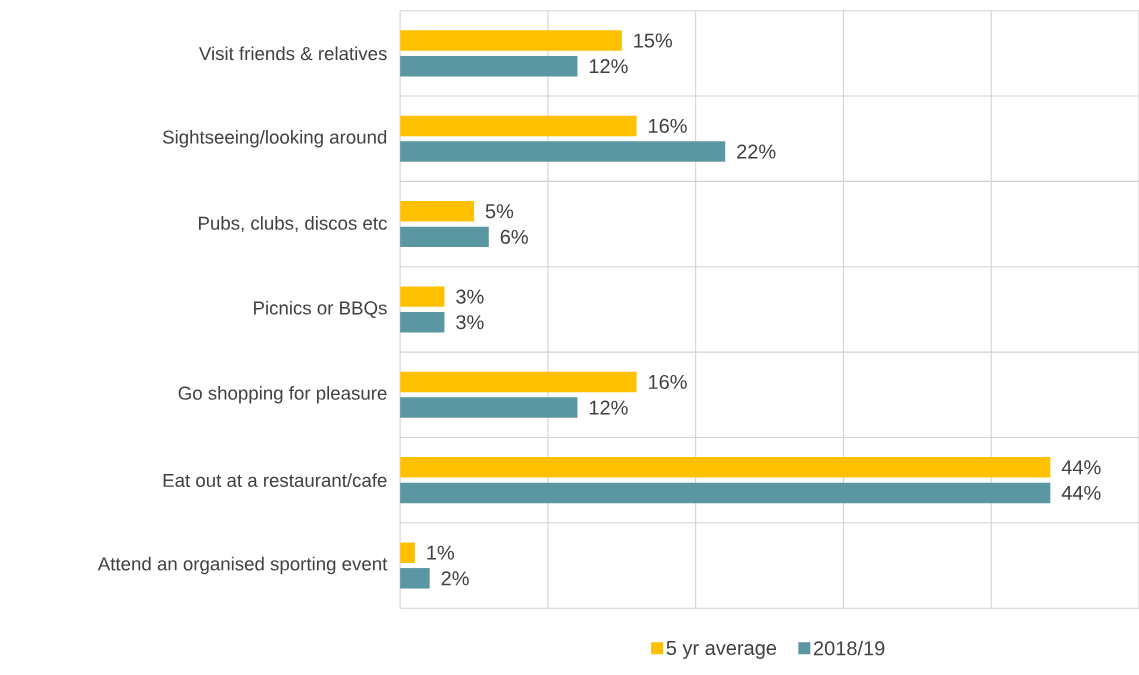  Describe the element at coordinates (514, 237) in the screenshot. I see `data-label: 6%` at that location.